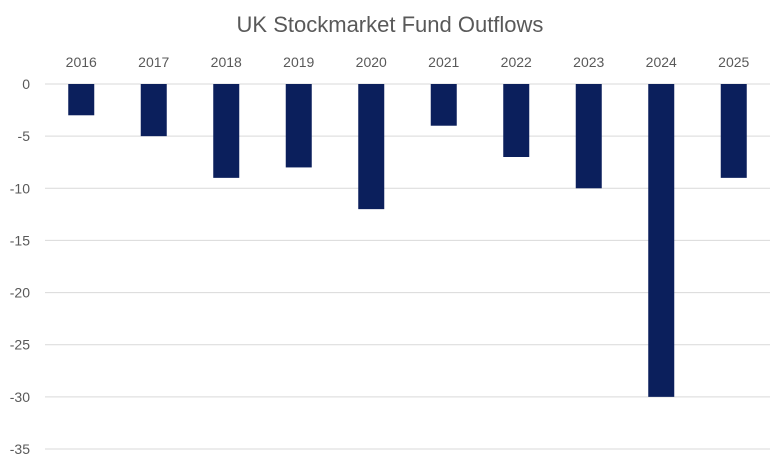  Describe the element at coordinates (733, 131) in the screenshot. I see `bar-2025` at that location.